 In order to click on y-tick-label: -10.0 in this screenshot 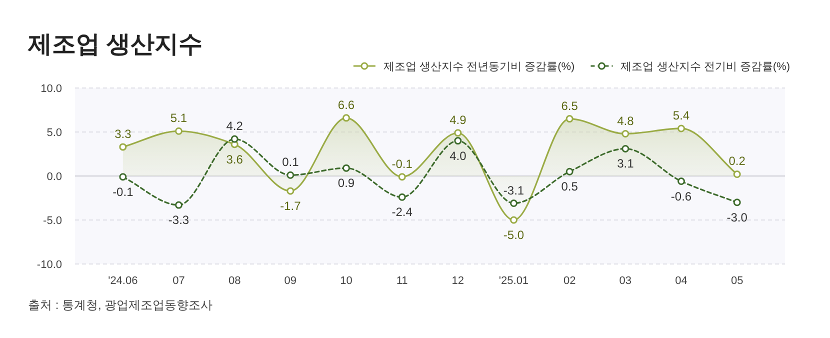, I will do `click(49, 265)`.